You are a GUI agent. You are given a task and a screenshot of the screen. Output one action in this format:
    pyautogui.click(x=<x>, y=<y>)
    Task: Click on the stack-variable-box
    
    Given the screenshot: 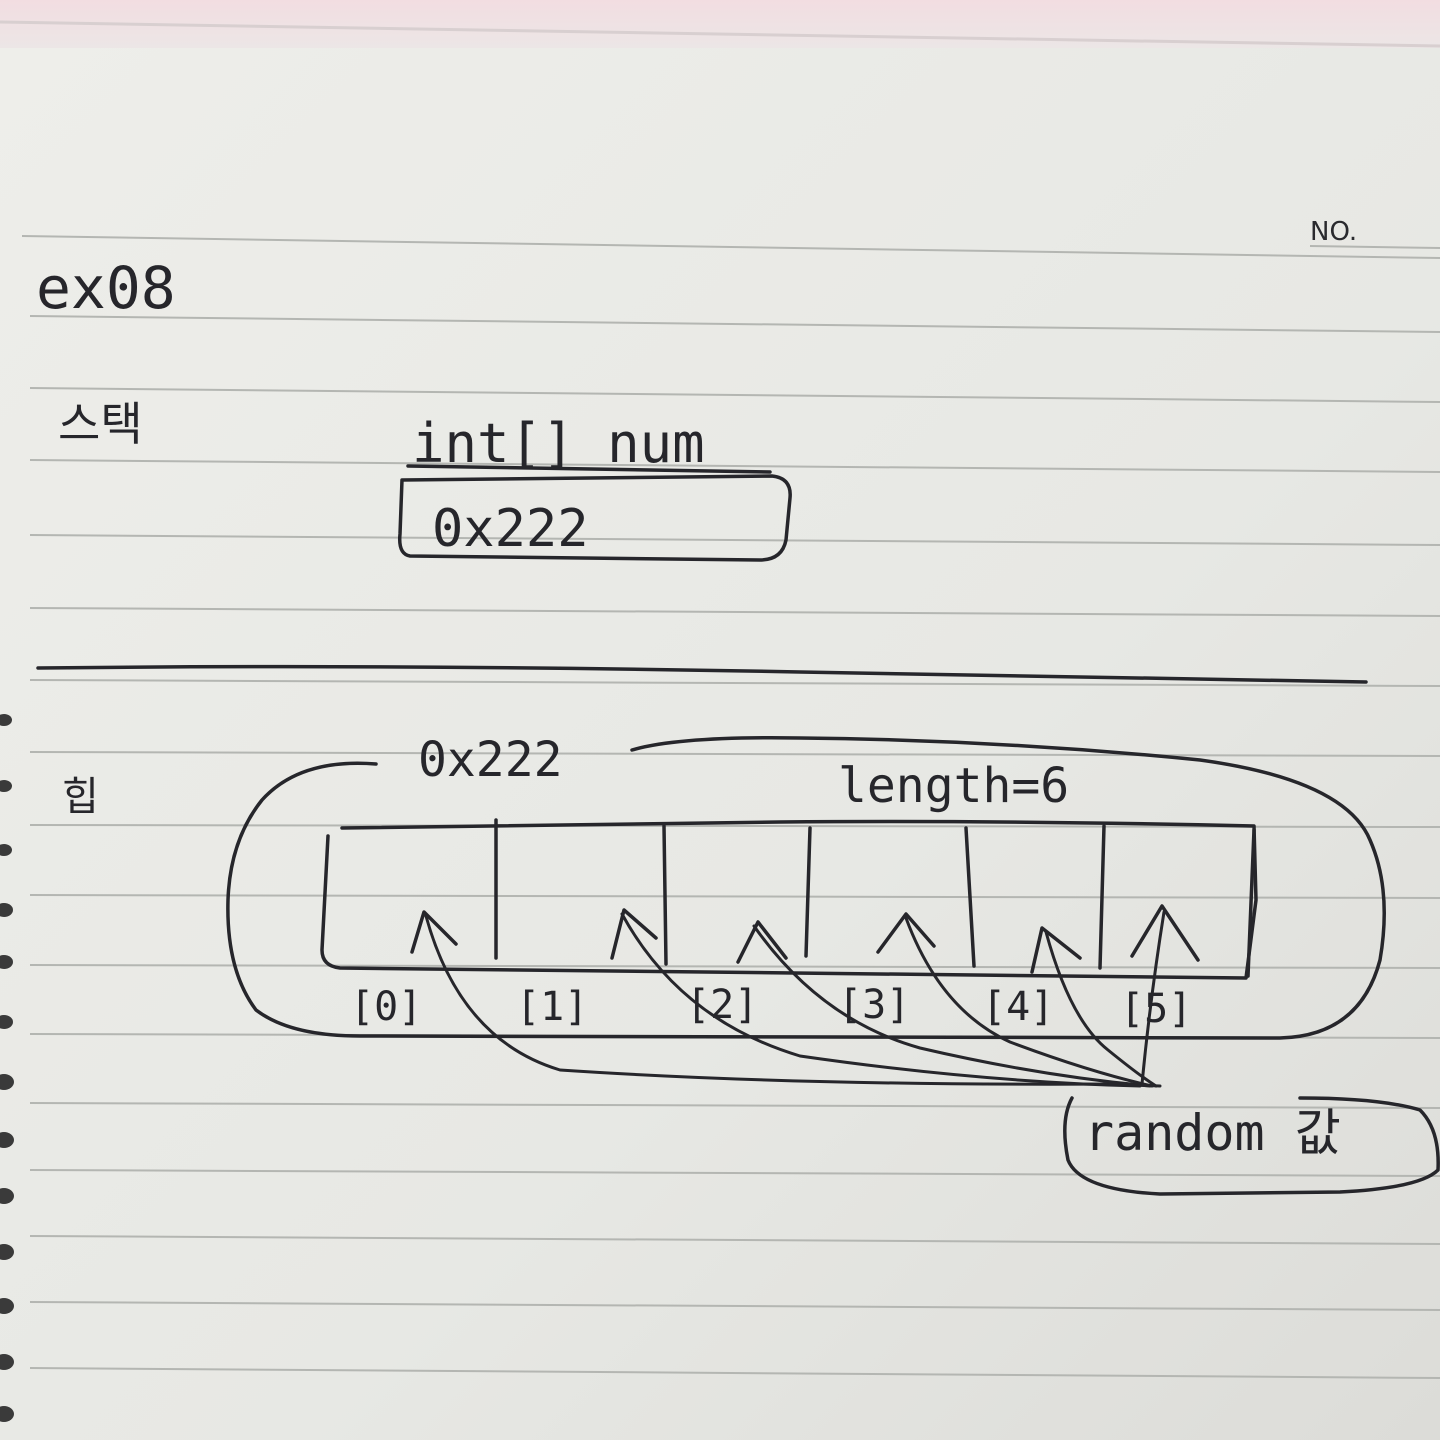 What is the action you would take?
    pyautogui.click(x=594, y=518)
    